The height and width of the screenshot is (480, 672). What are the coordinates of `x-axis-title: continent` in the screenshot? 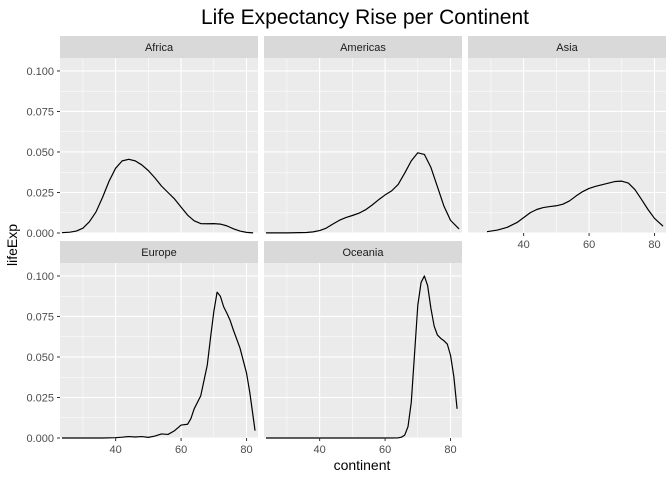 It's located at (362, 465).